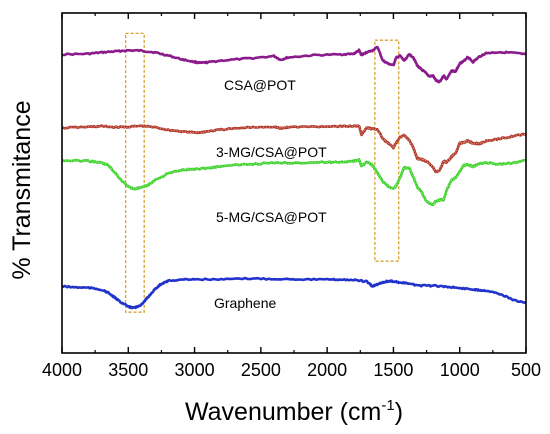 This screenshot has width=550, height=434. What do you see at coordinates (62, 370) in the screenshot?
I see `x-tick-label-4000: 4000` at bounding box center [62, 370].